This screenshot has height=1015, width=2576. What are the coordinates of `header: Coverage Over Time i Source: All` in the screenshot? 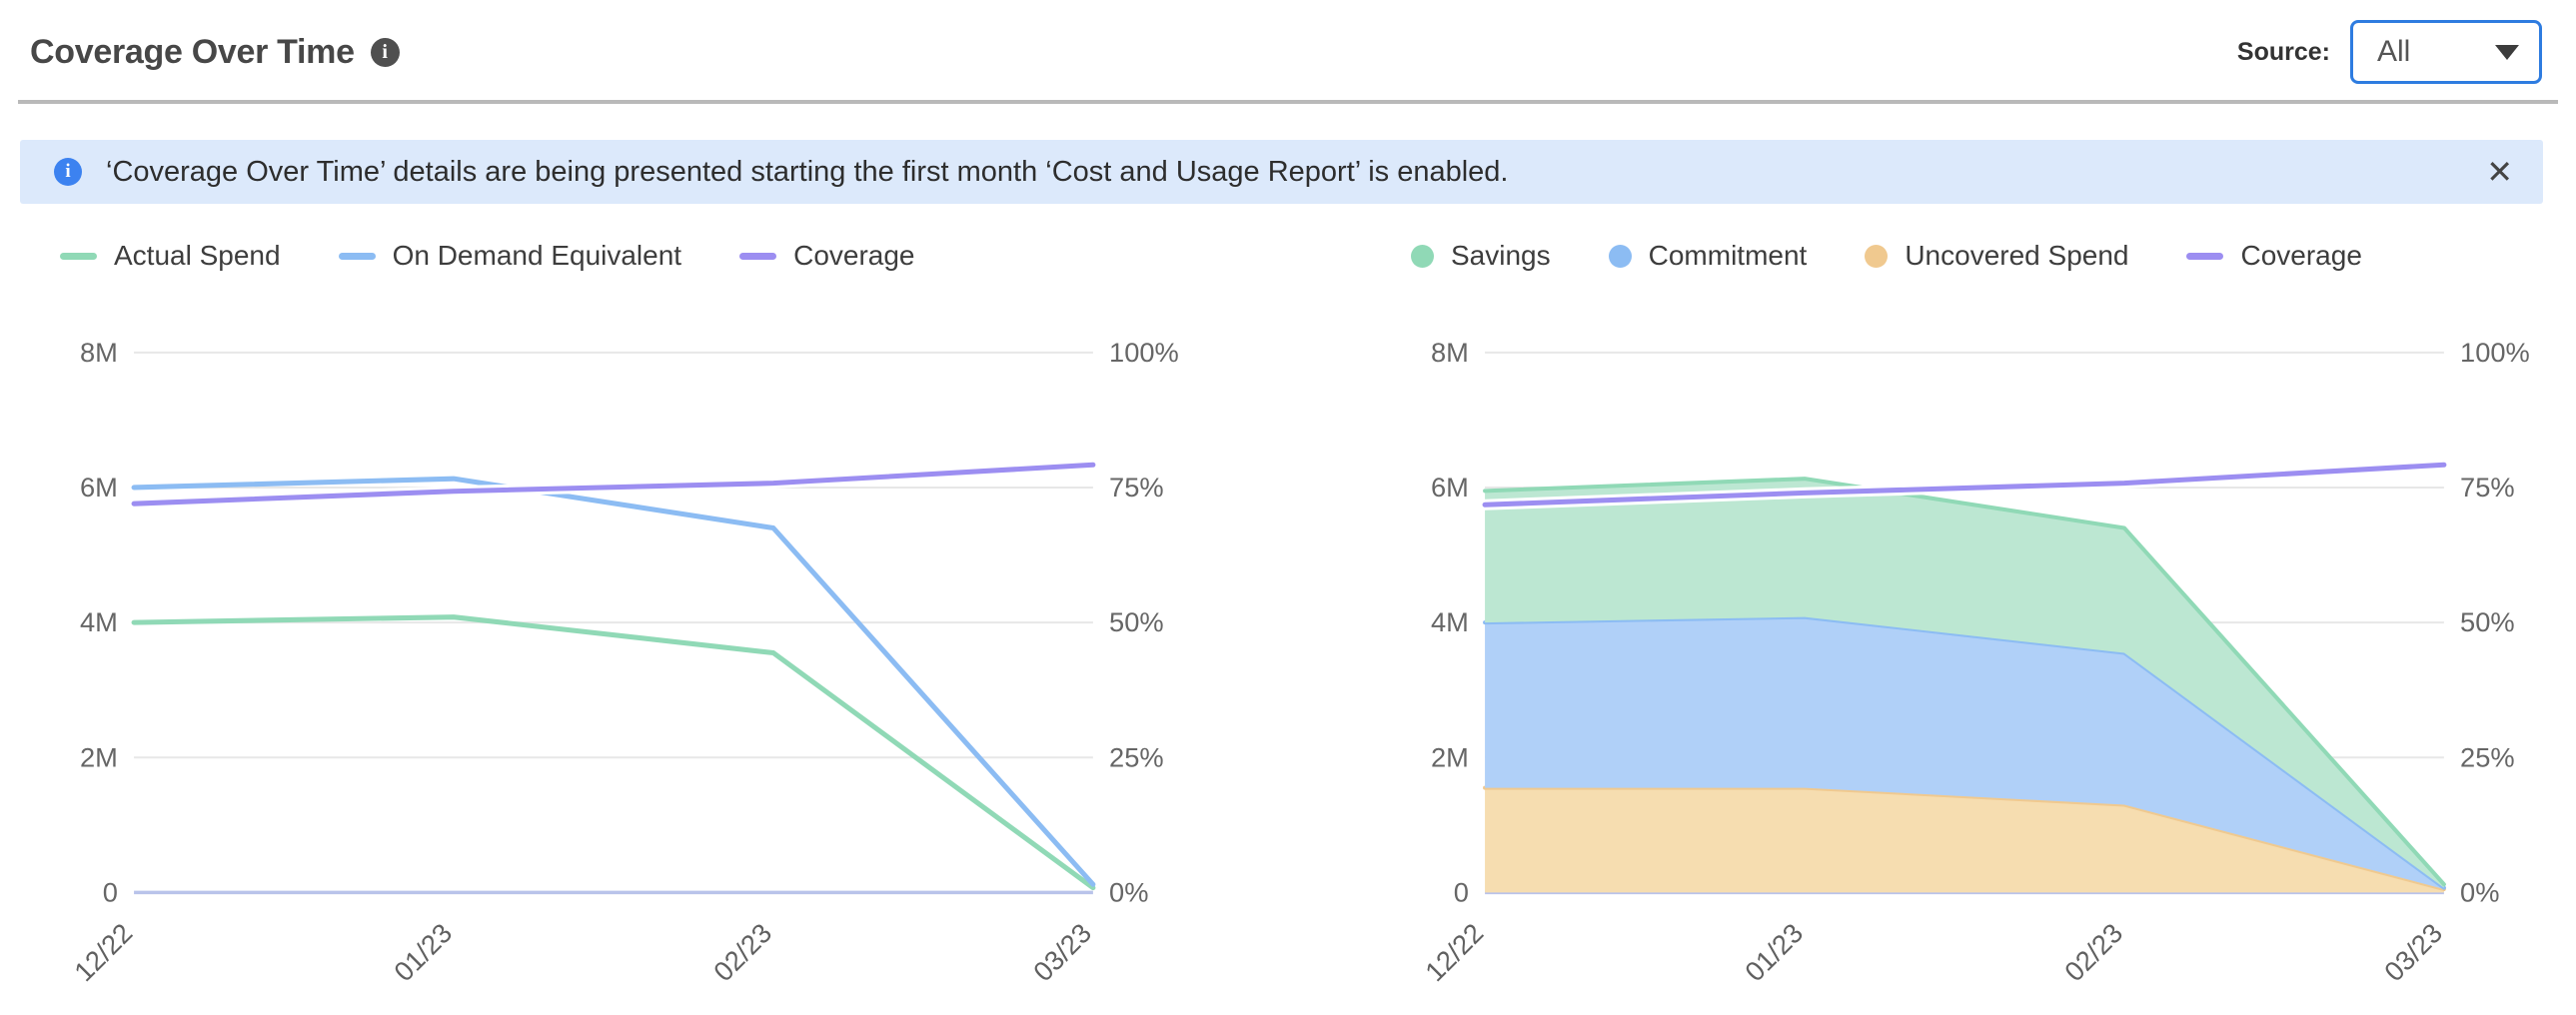 It's located at (1288, 50).